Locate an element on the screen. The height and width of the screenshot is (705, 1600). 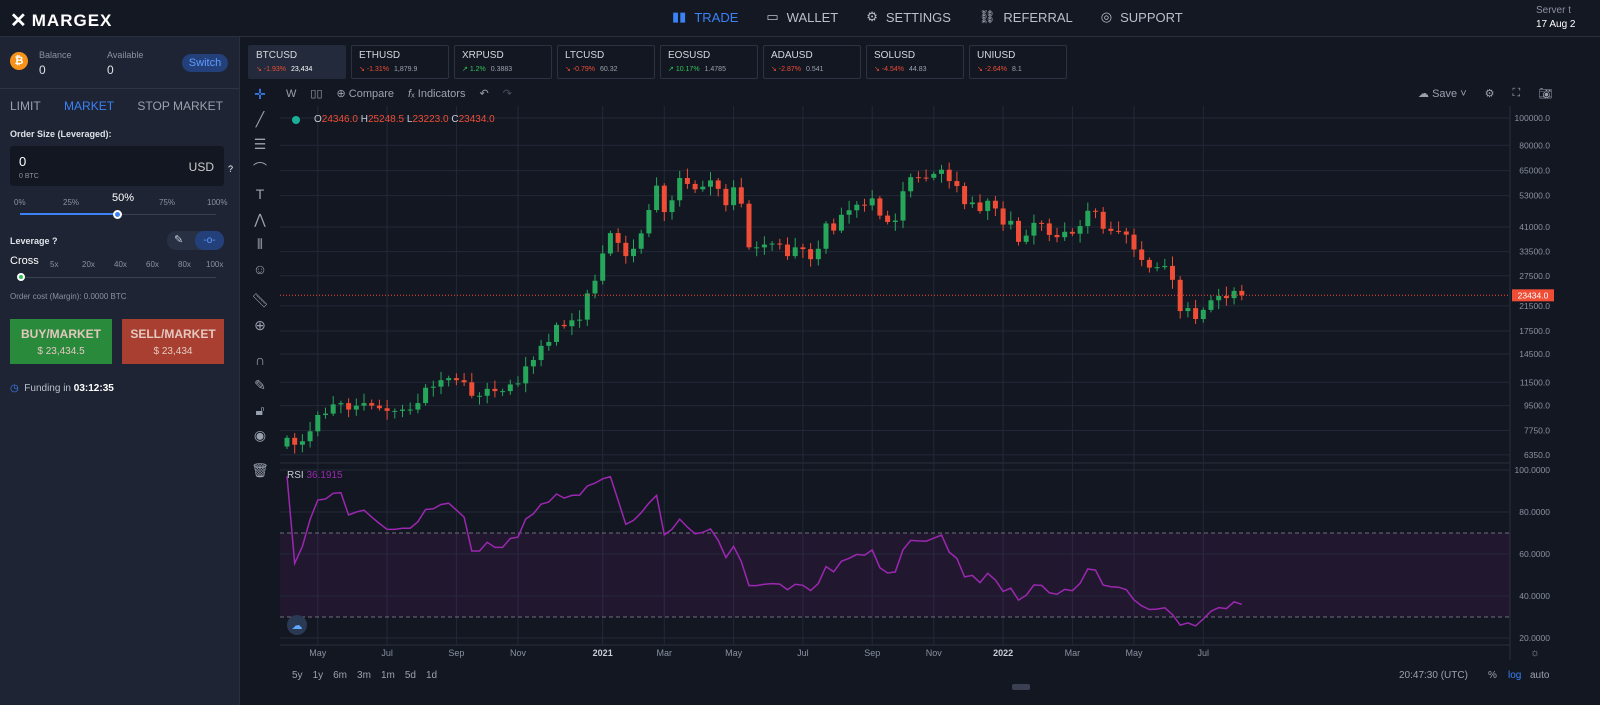
undo-icon: ↶ is located at coordinates (484, 94).